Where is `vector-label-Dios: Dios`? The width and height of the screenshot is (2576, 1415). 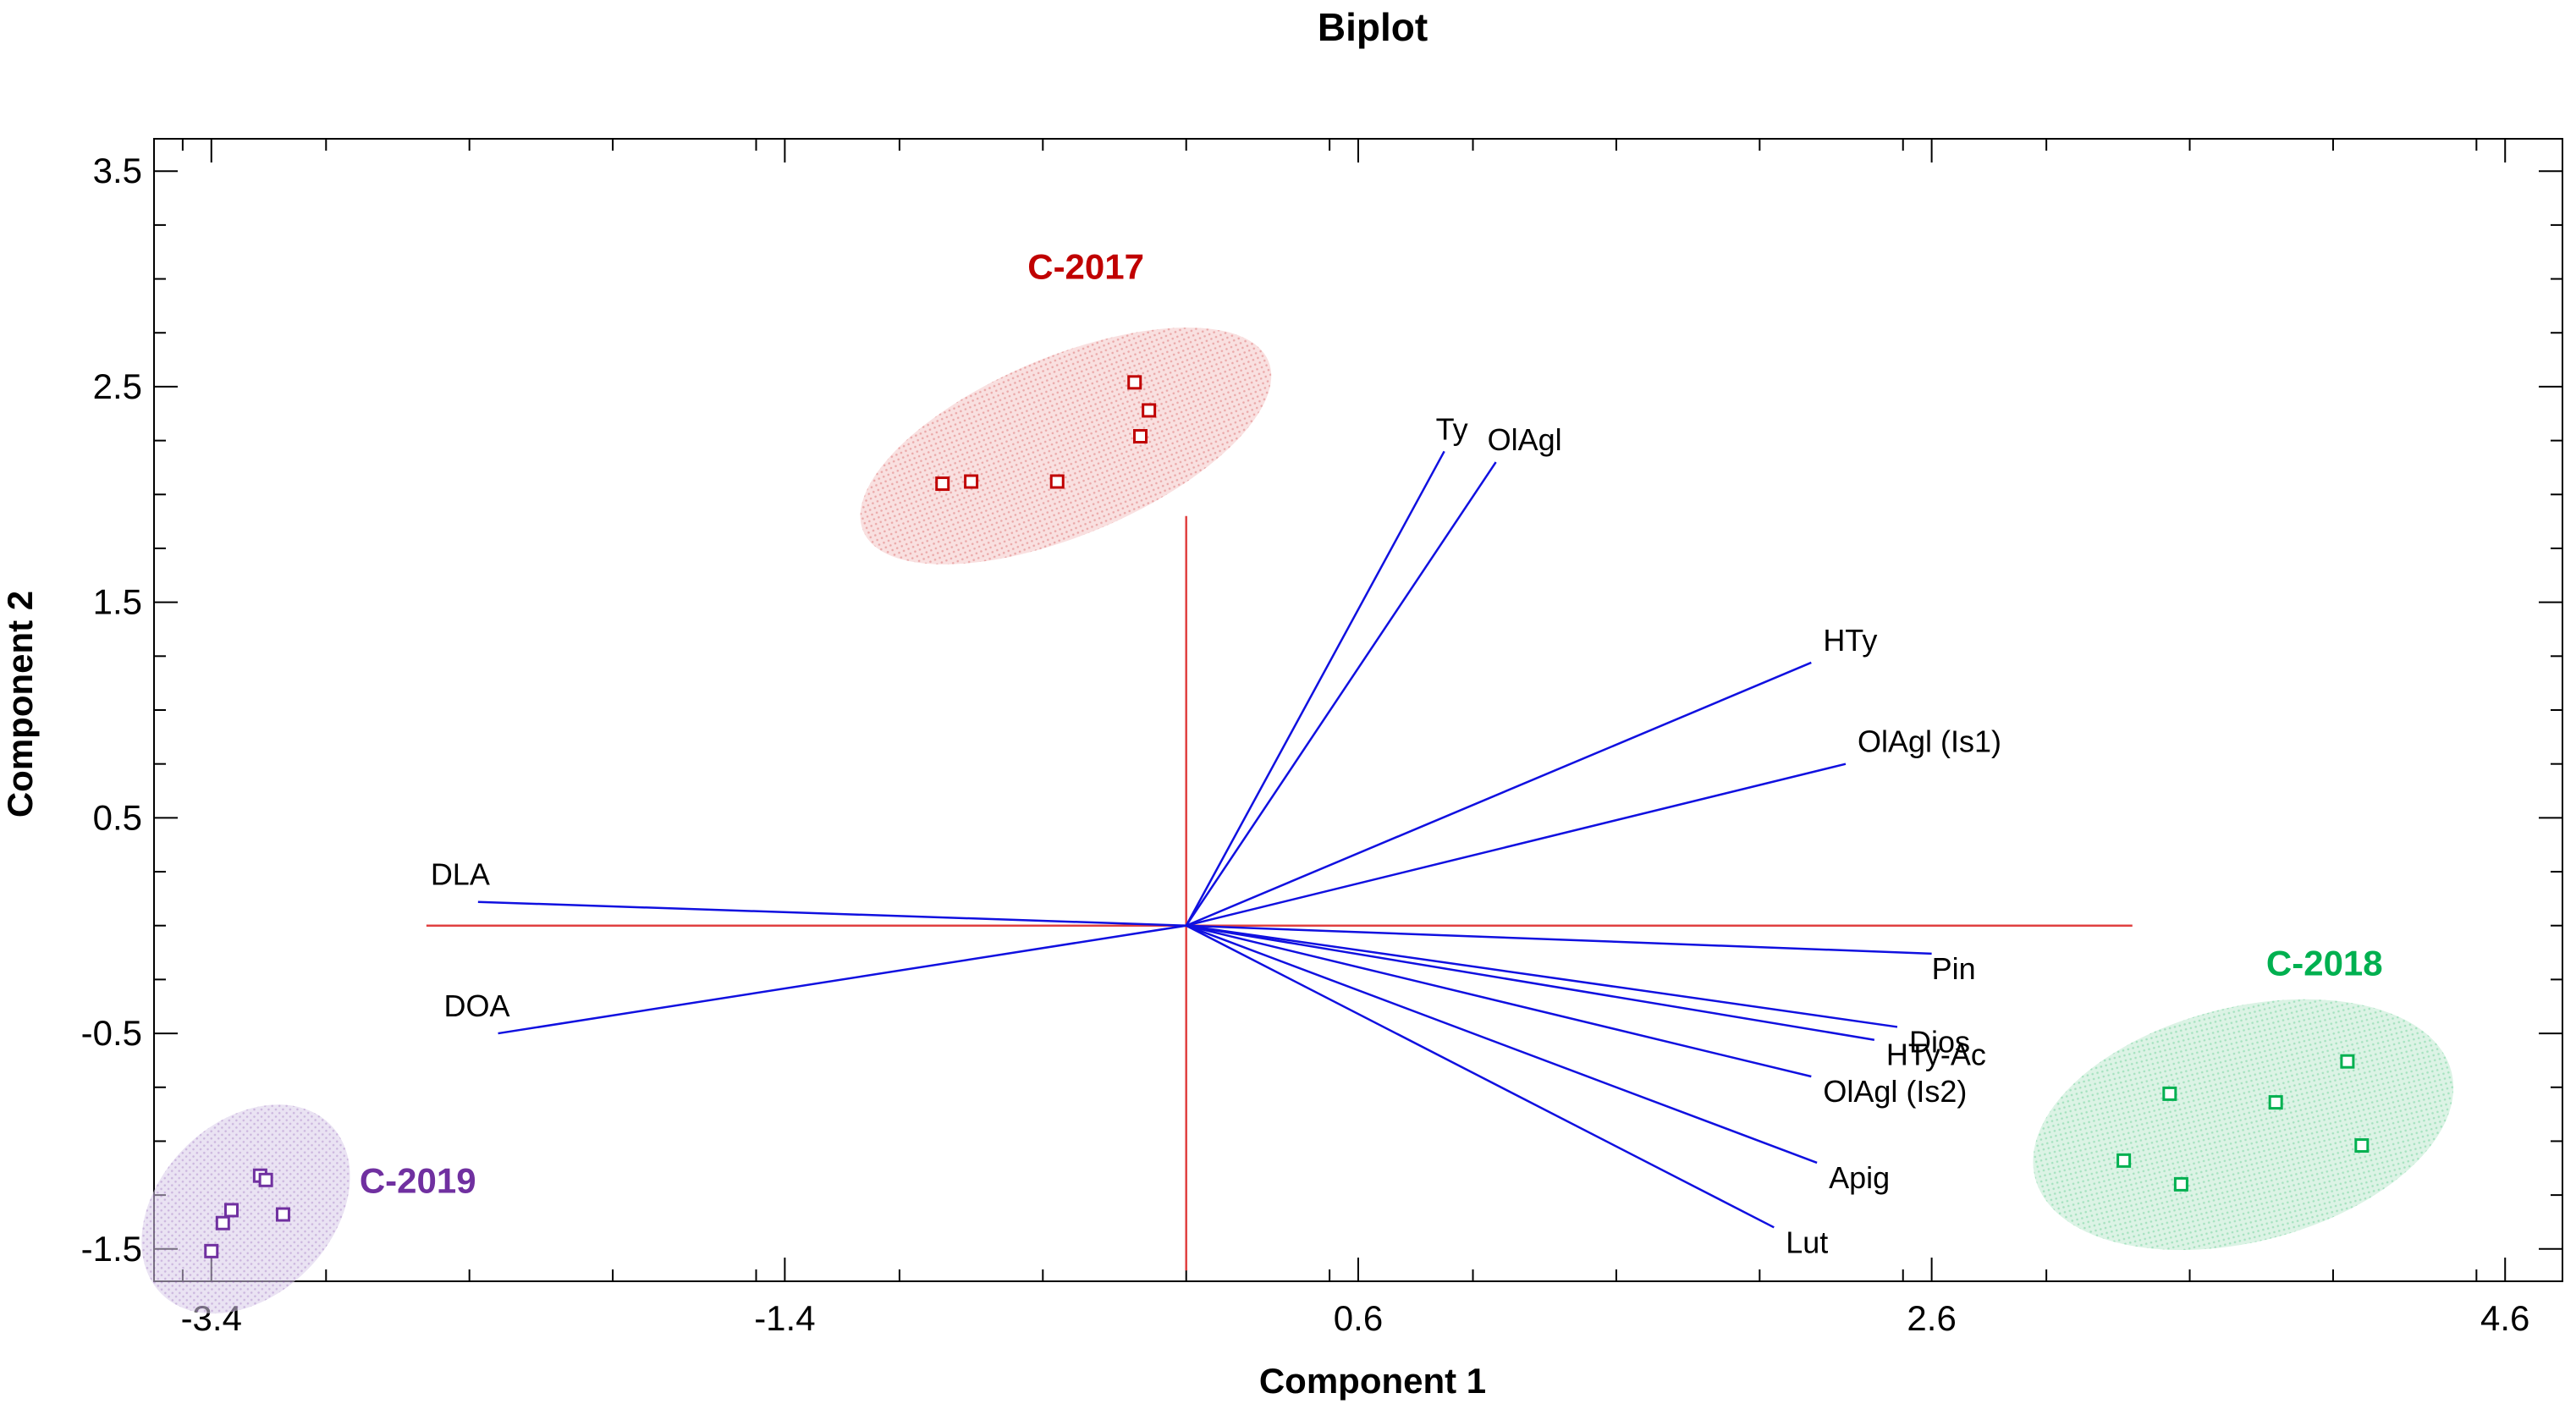 vector-label-Dios: Dios is located at coordinates (1939, 1041).